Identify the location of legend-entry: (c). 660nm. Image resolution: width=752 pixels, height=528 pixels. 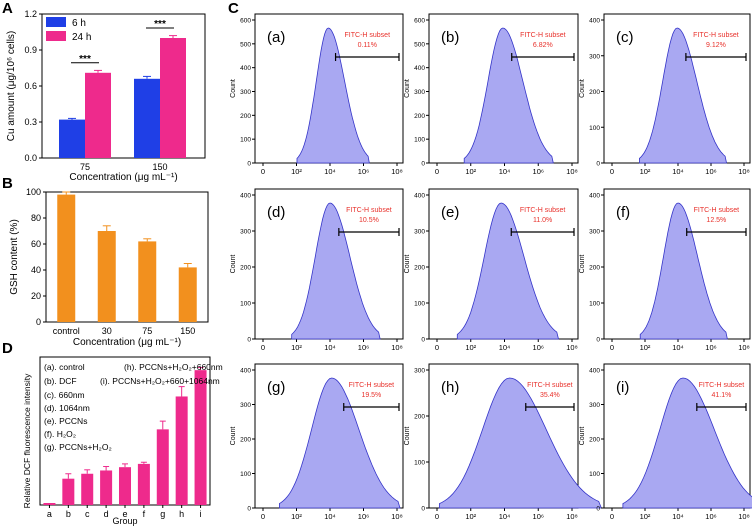
(64, 395).